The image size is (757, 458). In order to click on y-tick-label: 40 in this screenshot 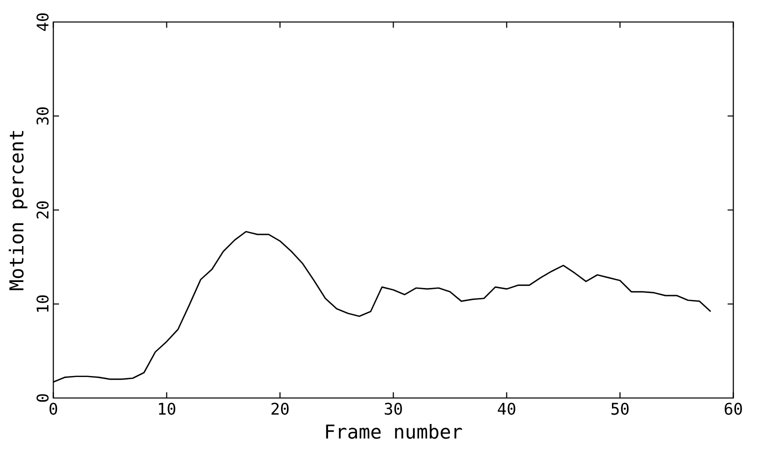, I will do `click(42, 22)`.